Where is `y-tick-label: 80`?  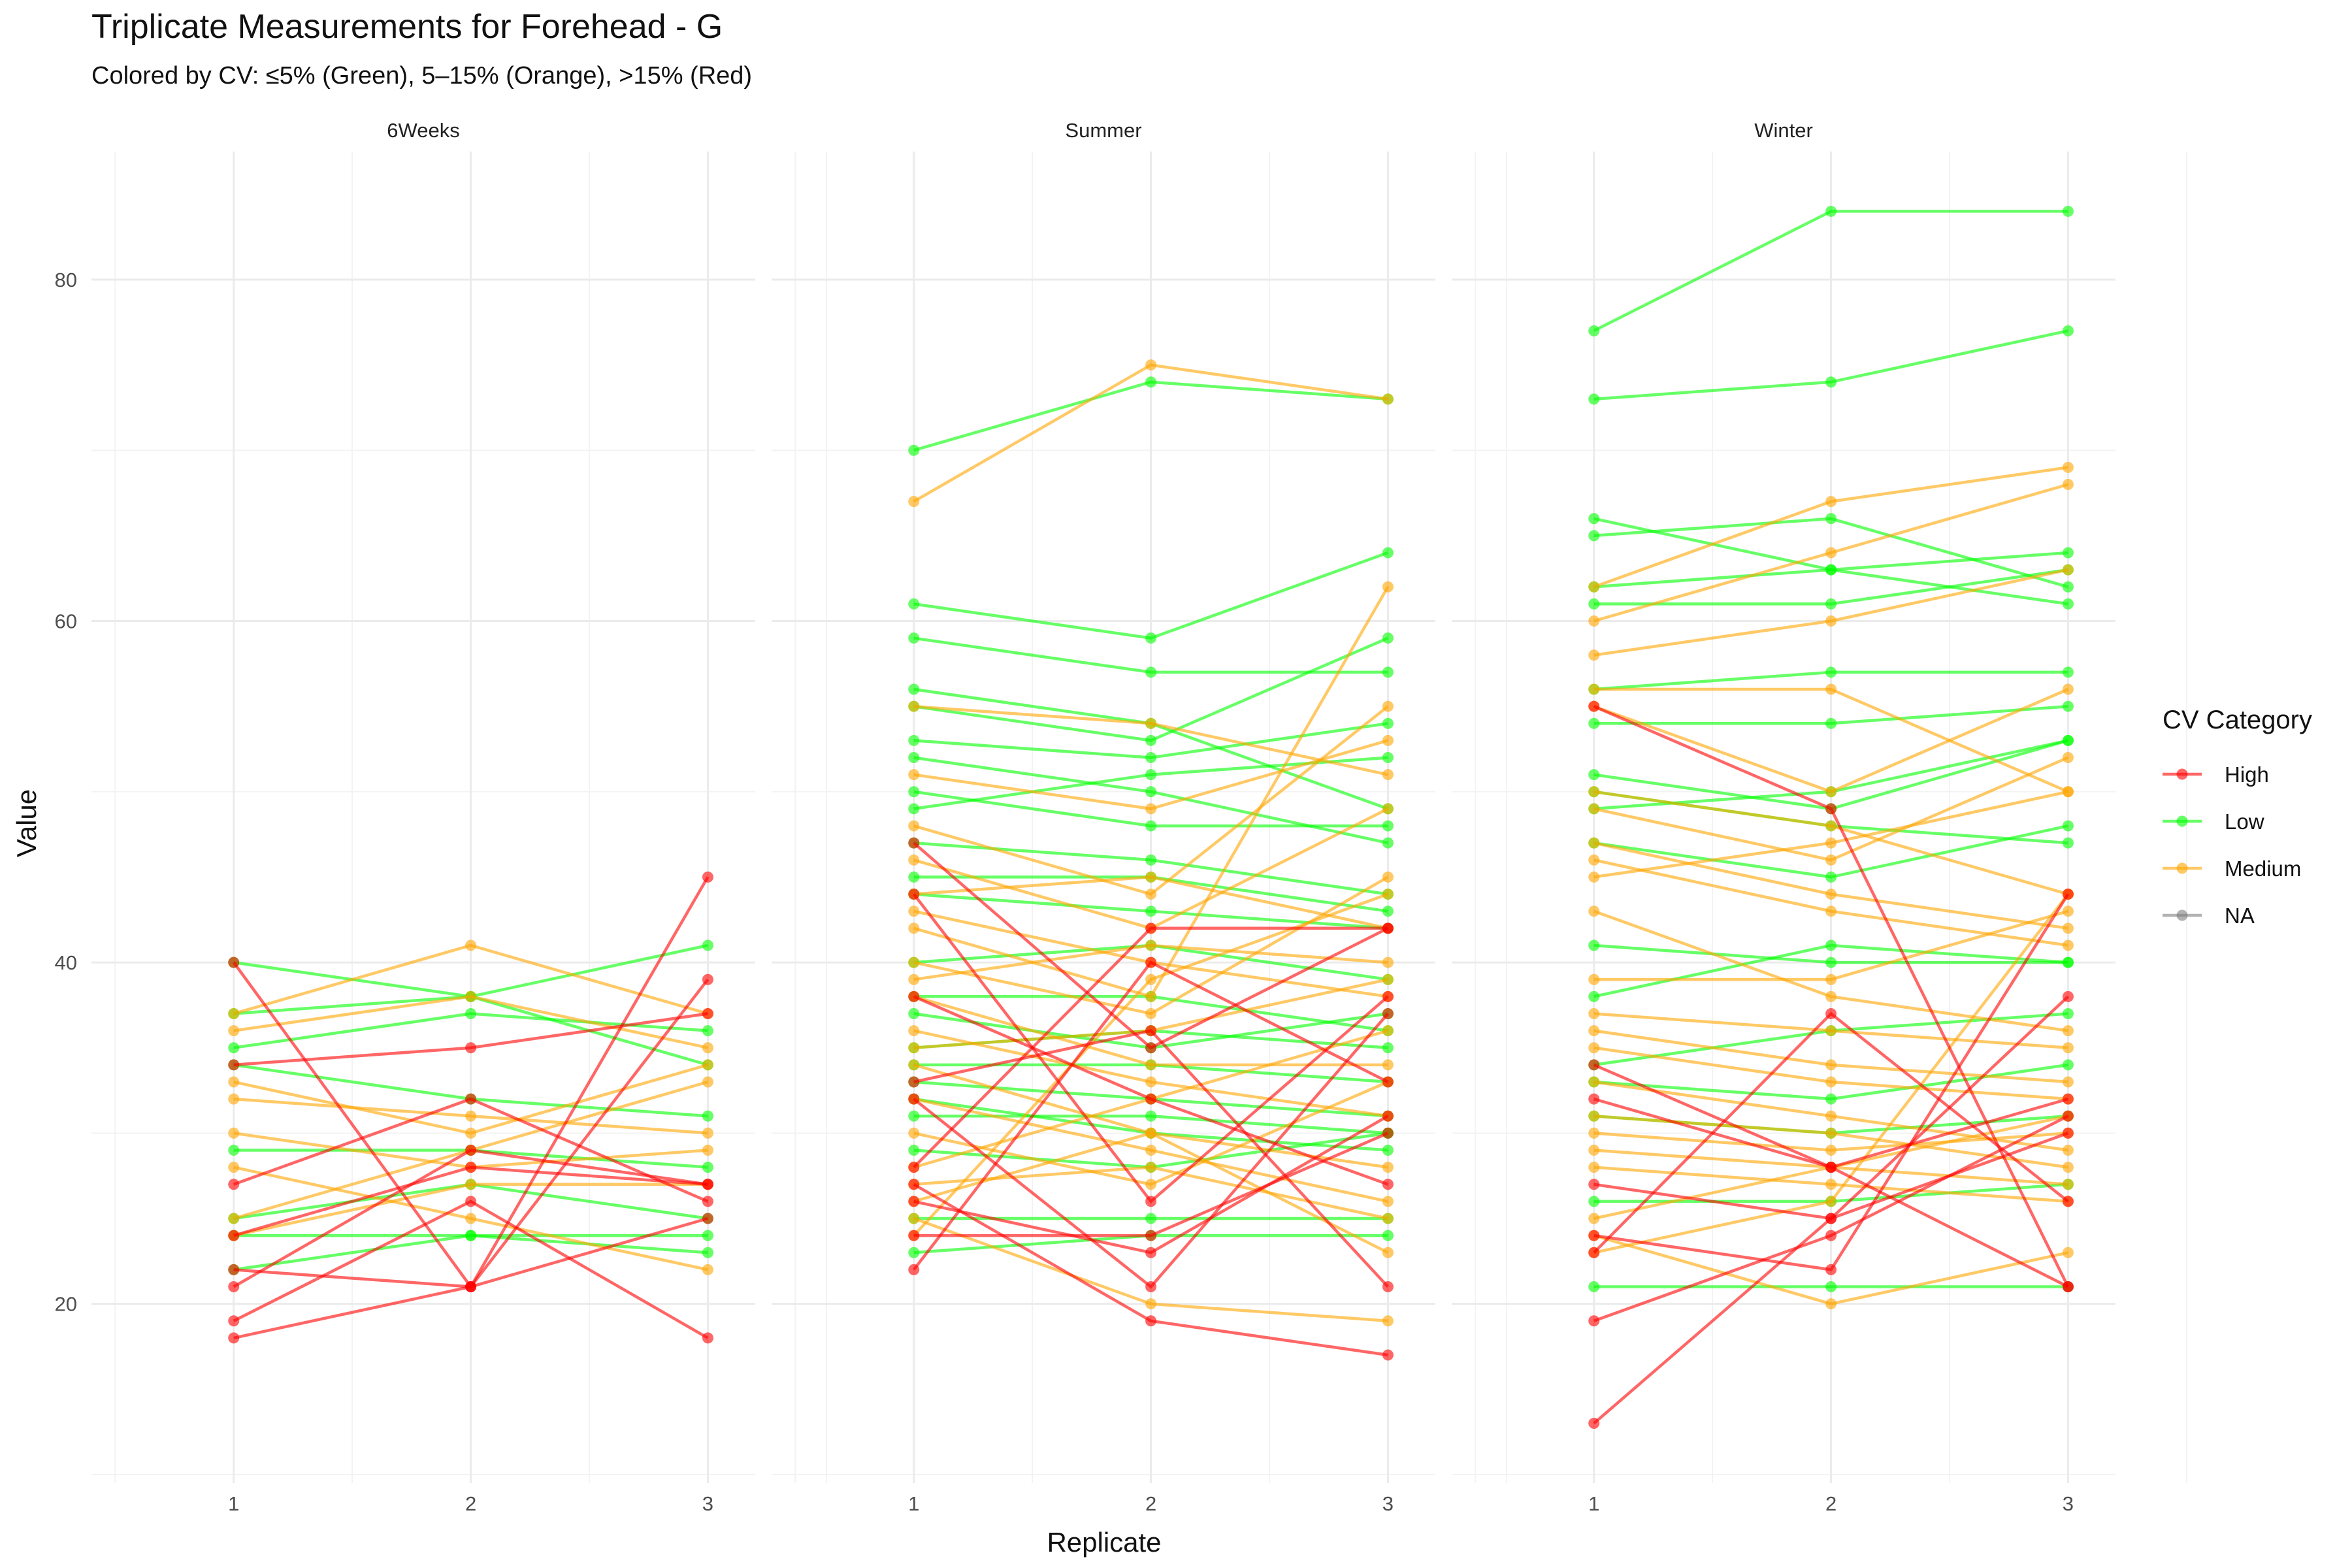 y-tick-label: 80 is located at coordinates (66, 280).